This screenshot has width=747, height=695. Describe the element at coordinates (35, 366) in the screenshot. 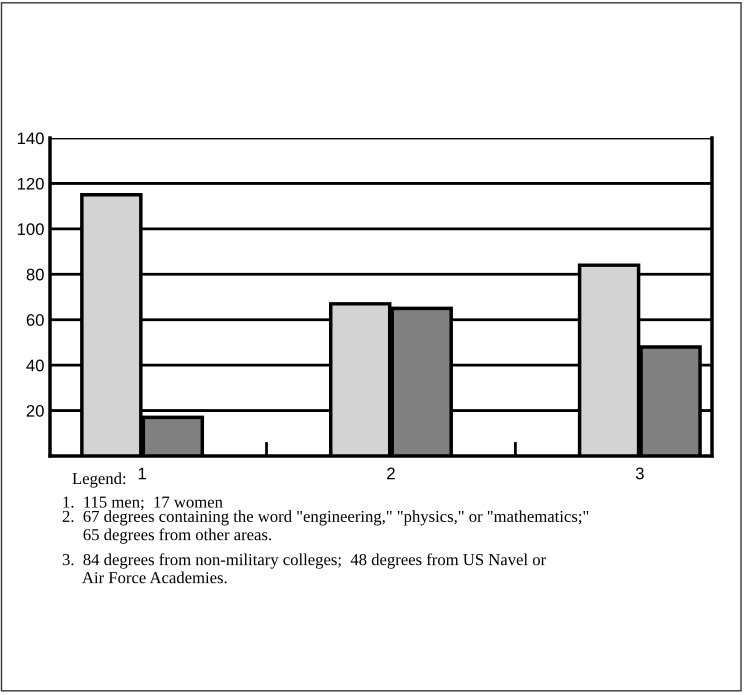

I see `y-tick-label: 40` at that location.